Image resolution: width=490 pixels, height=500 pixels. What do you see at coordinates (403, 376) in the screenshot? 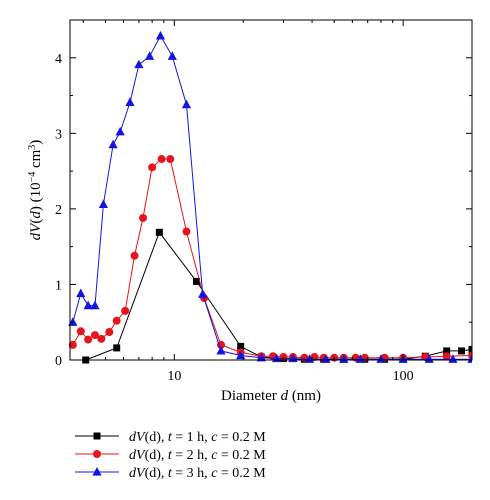
I see `x-tick-label: 100` at bounding box center [403, 376].